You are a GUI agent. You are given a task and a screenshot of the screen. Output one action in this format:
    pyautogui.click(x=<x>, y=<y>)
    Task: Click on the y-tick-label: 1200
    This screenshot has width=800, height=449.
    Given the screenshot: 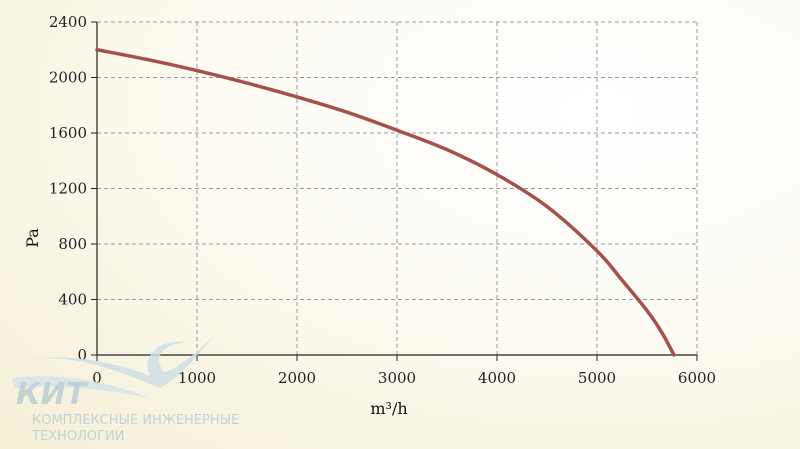 What is the action you would take?
    pyautogui.click(x=68, y=189)
    